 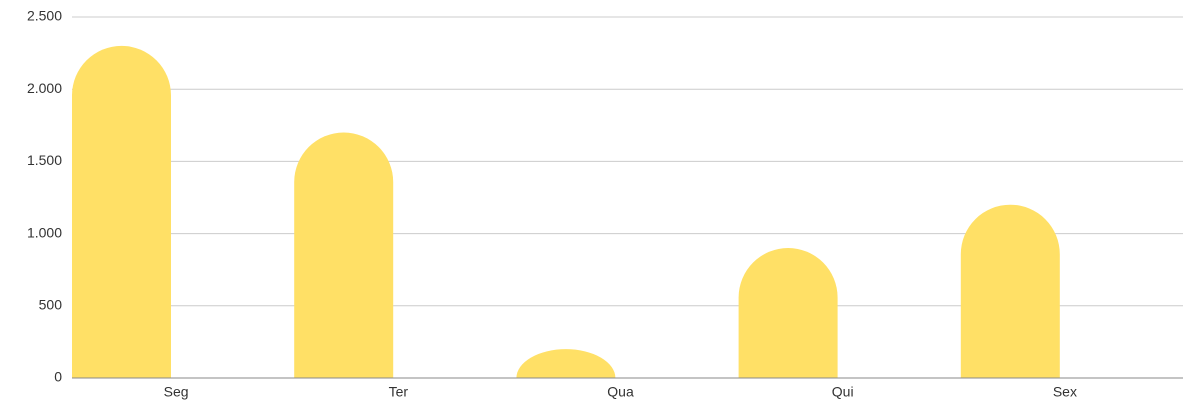 I want to click on x-tick-label: Seg, so click(x=176, y=392).